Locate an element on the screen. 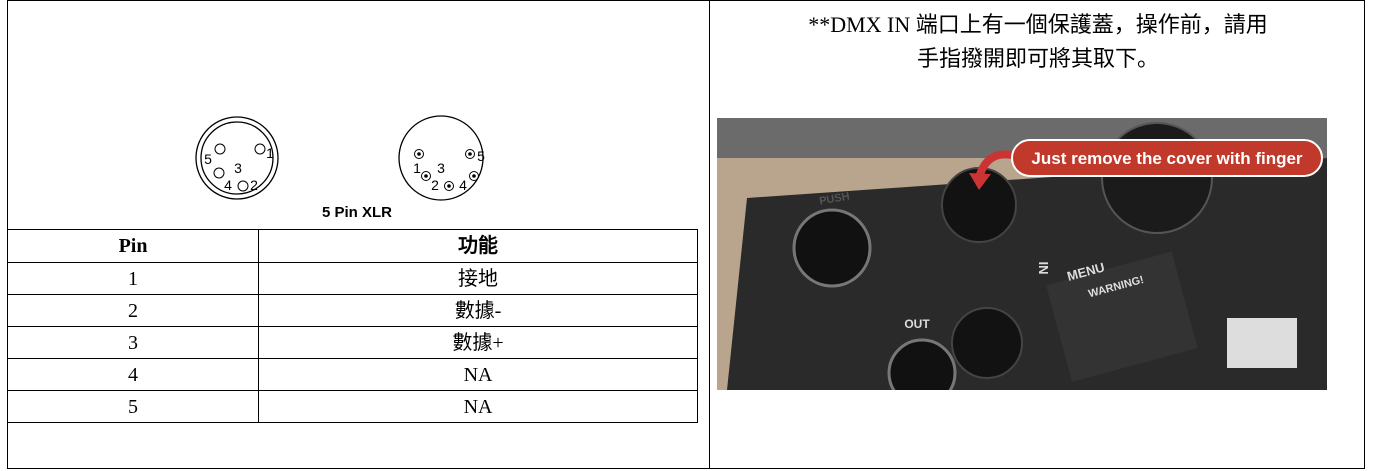 The image size is (1373, 471). warning-label is located at coordinates (1122, 316).